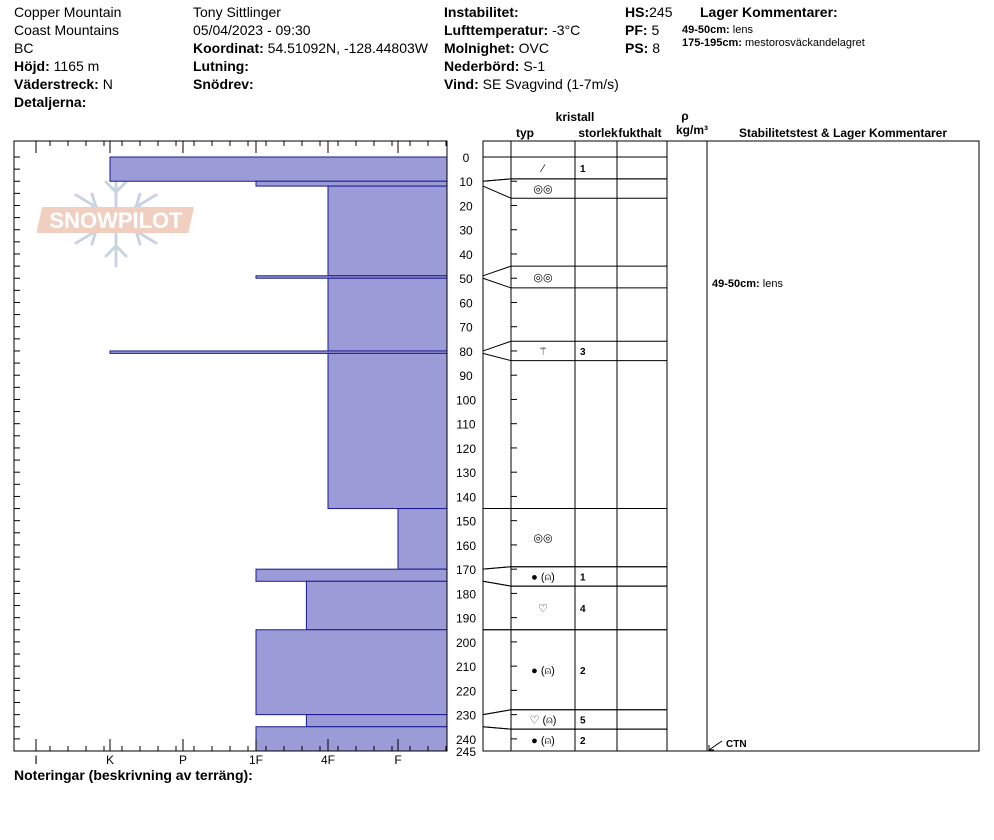  I want to click on watermark-text: SNOWPILOT, so click(116, 220).